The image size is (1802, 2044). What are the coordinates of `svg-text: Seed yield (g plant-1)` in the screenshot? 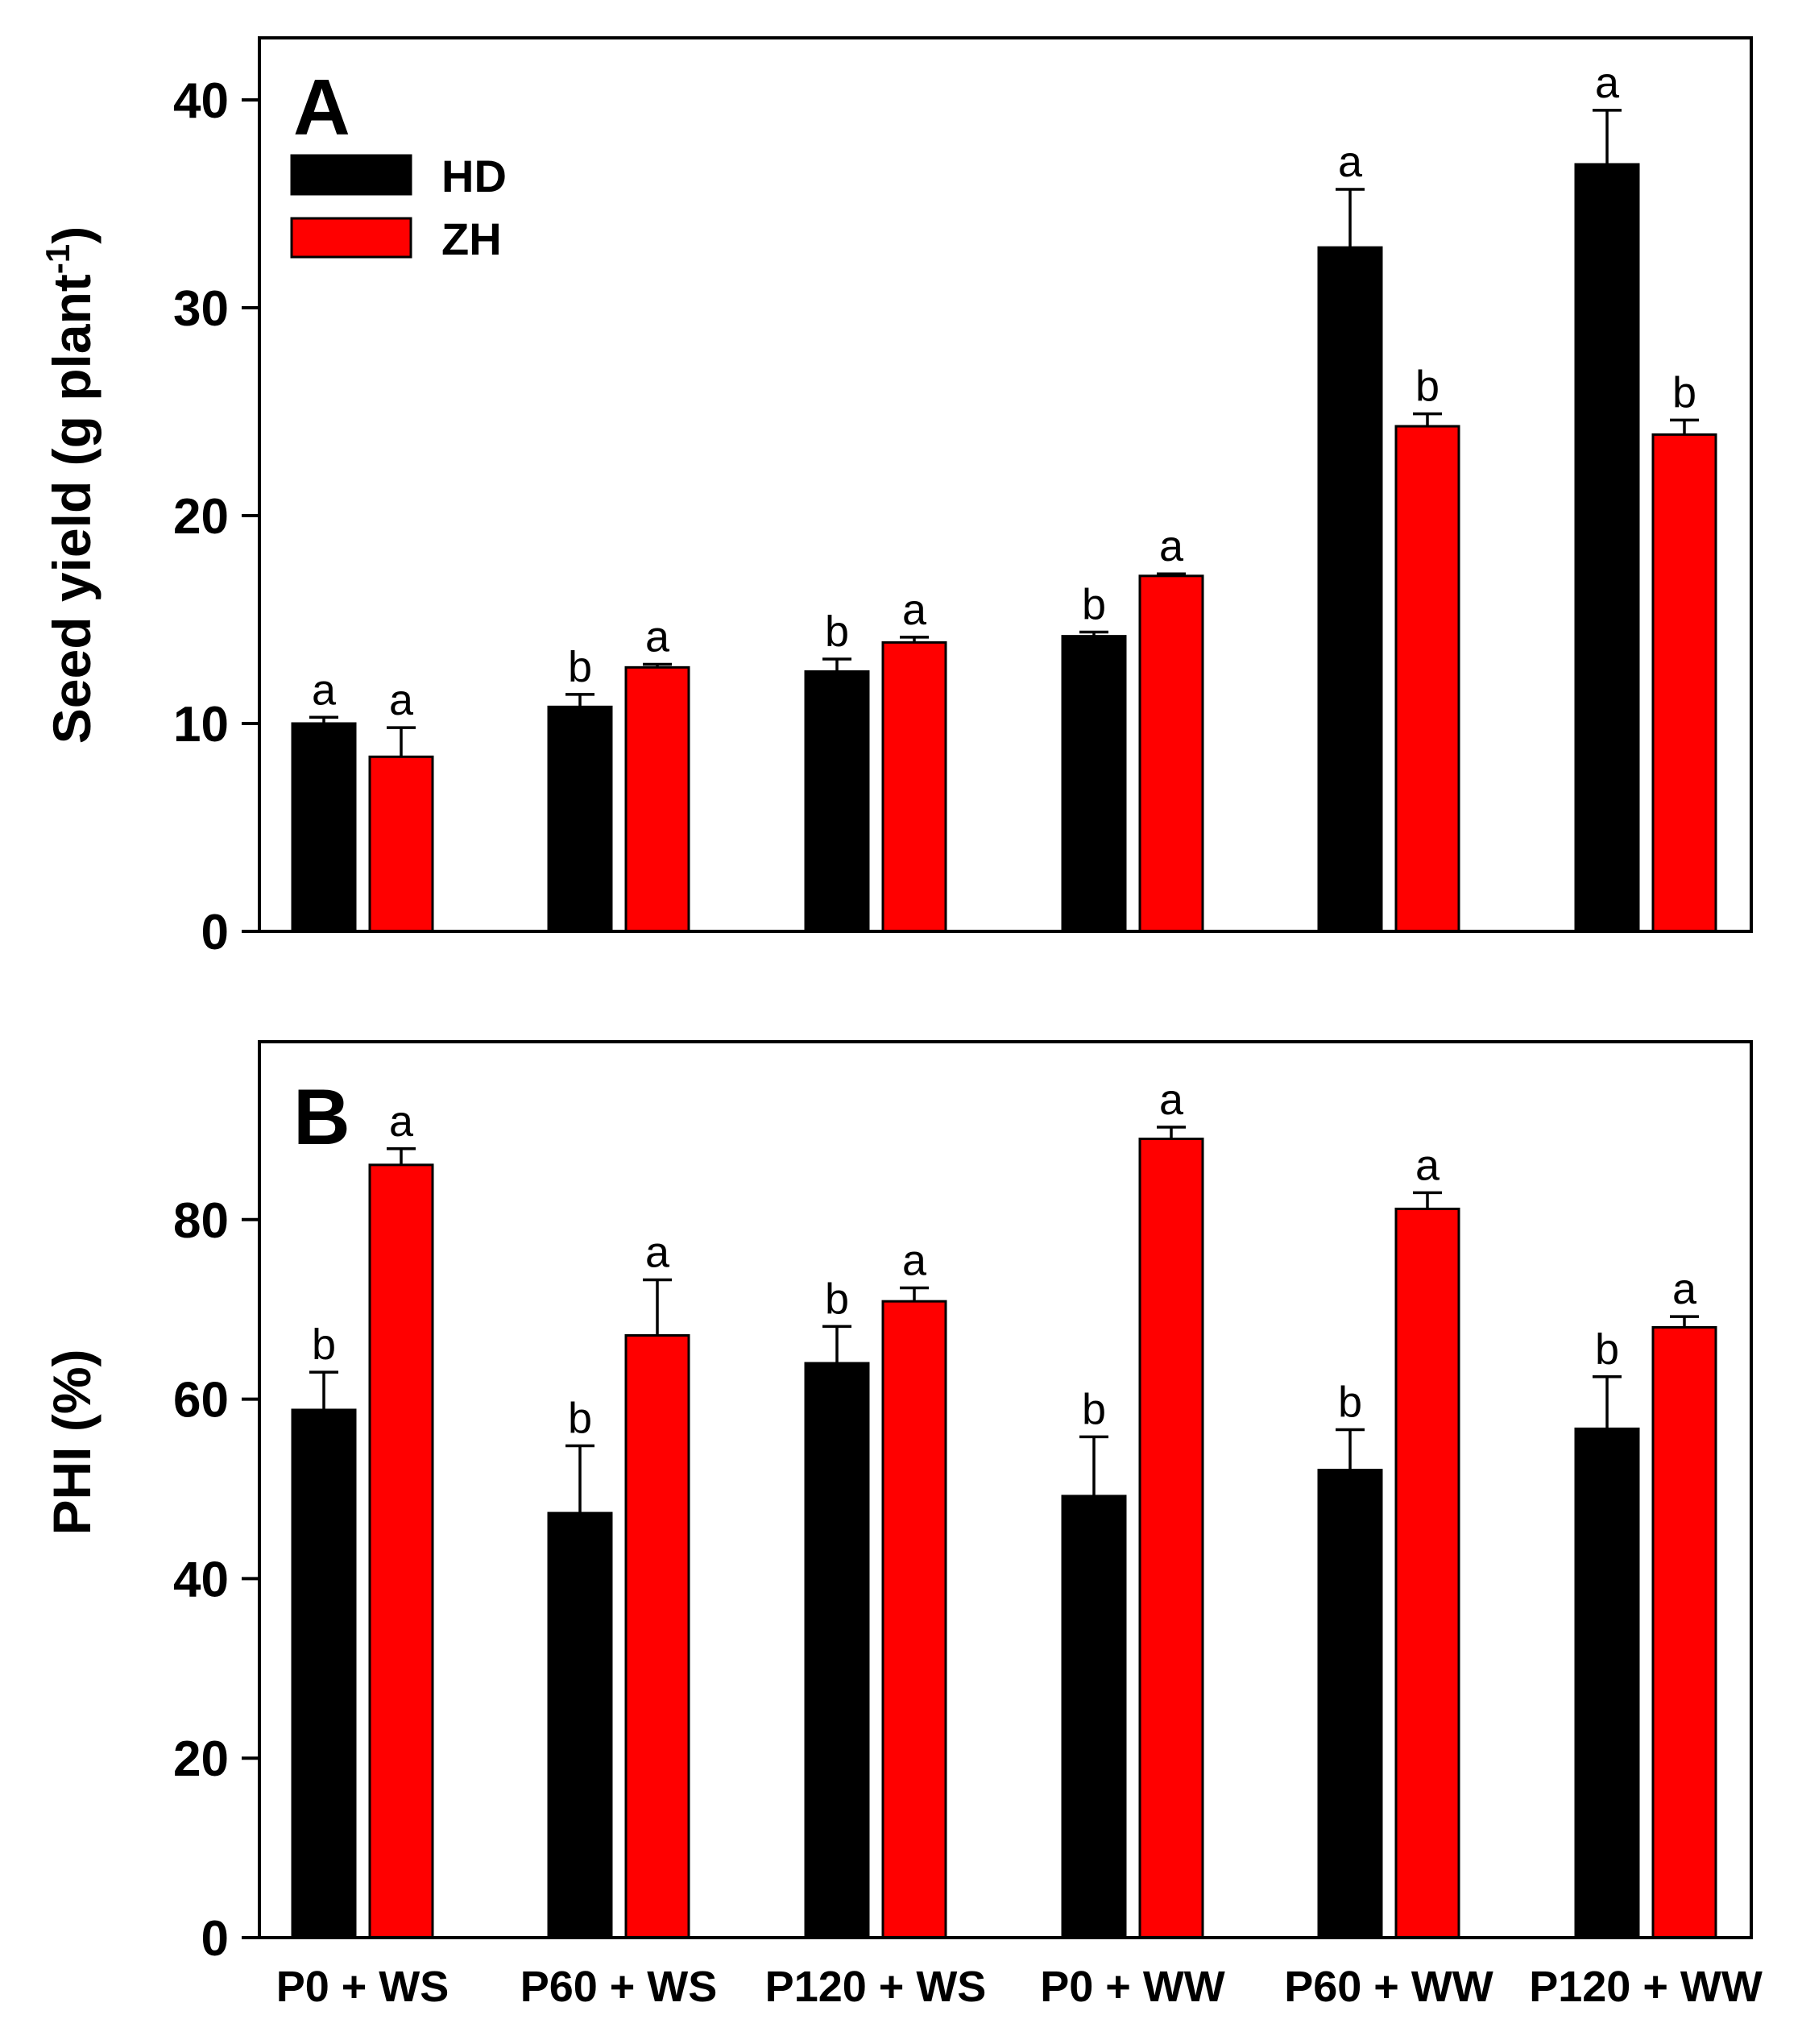 It's located at (70, 485).